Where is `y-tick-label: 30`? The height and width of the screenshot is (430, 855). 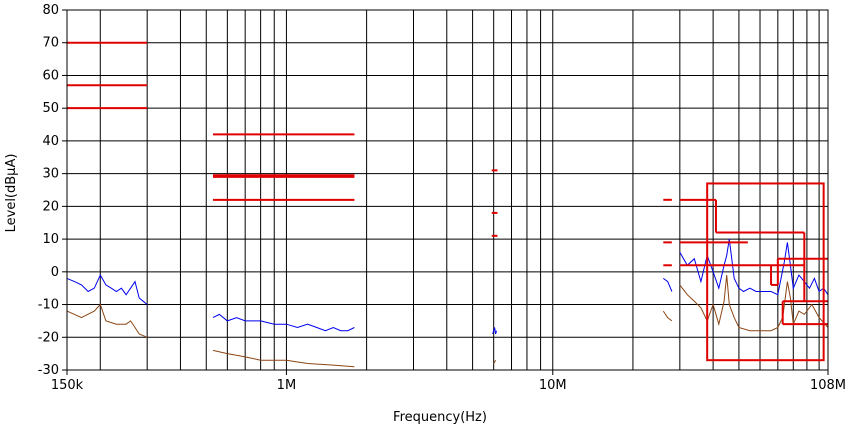 y-tick-label: 30 is located at coordinates (50, 174).